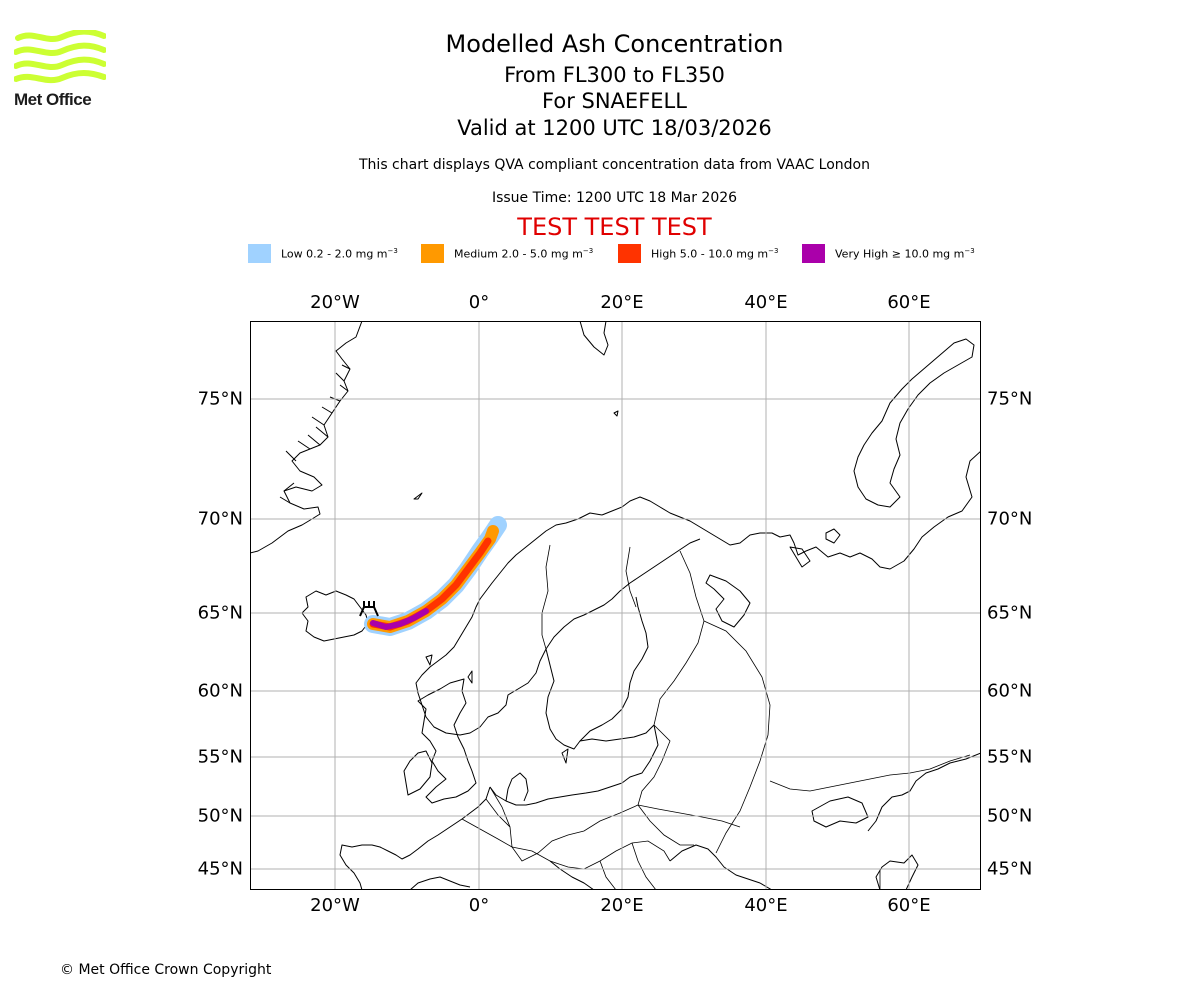  I want to click on coast-iceland, so click(335, 616).